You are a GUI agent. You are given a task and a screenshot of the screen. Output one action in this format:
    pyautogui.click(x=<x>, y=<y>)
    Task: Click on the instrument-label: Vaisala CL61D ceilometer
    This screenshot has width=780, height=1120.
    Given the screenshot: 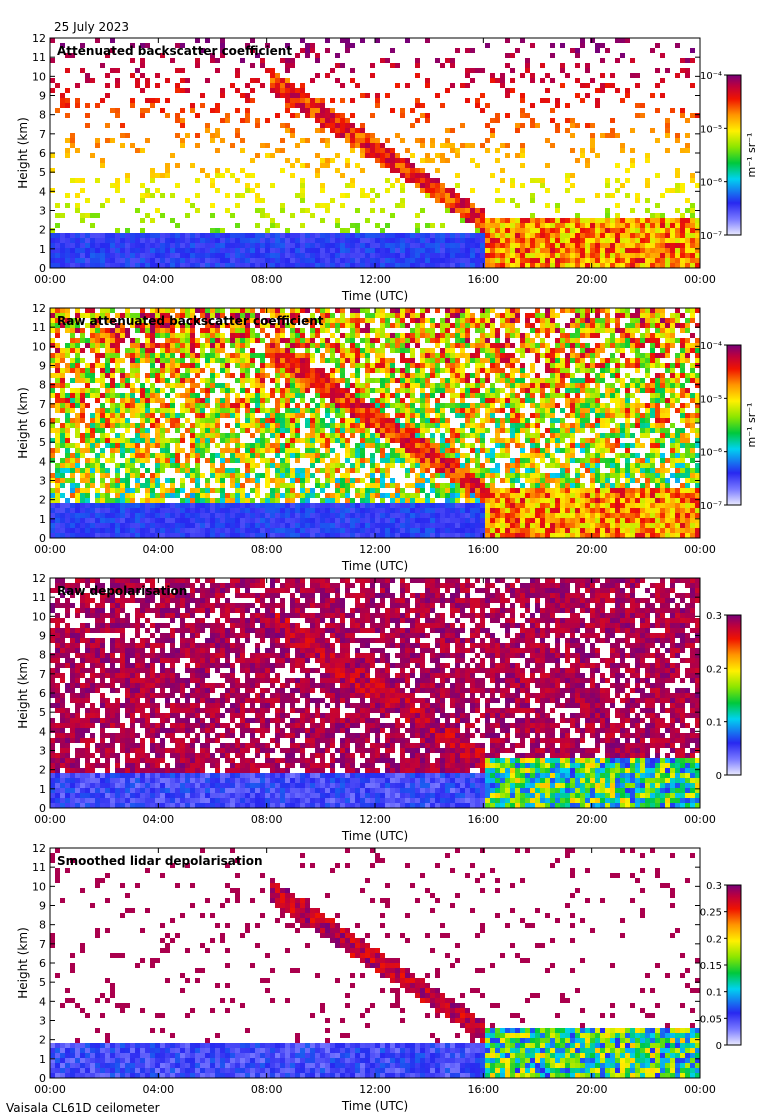 What is the action you would take?
    pyautogui.click(x=83, y=1108)
    